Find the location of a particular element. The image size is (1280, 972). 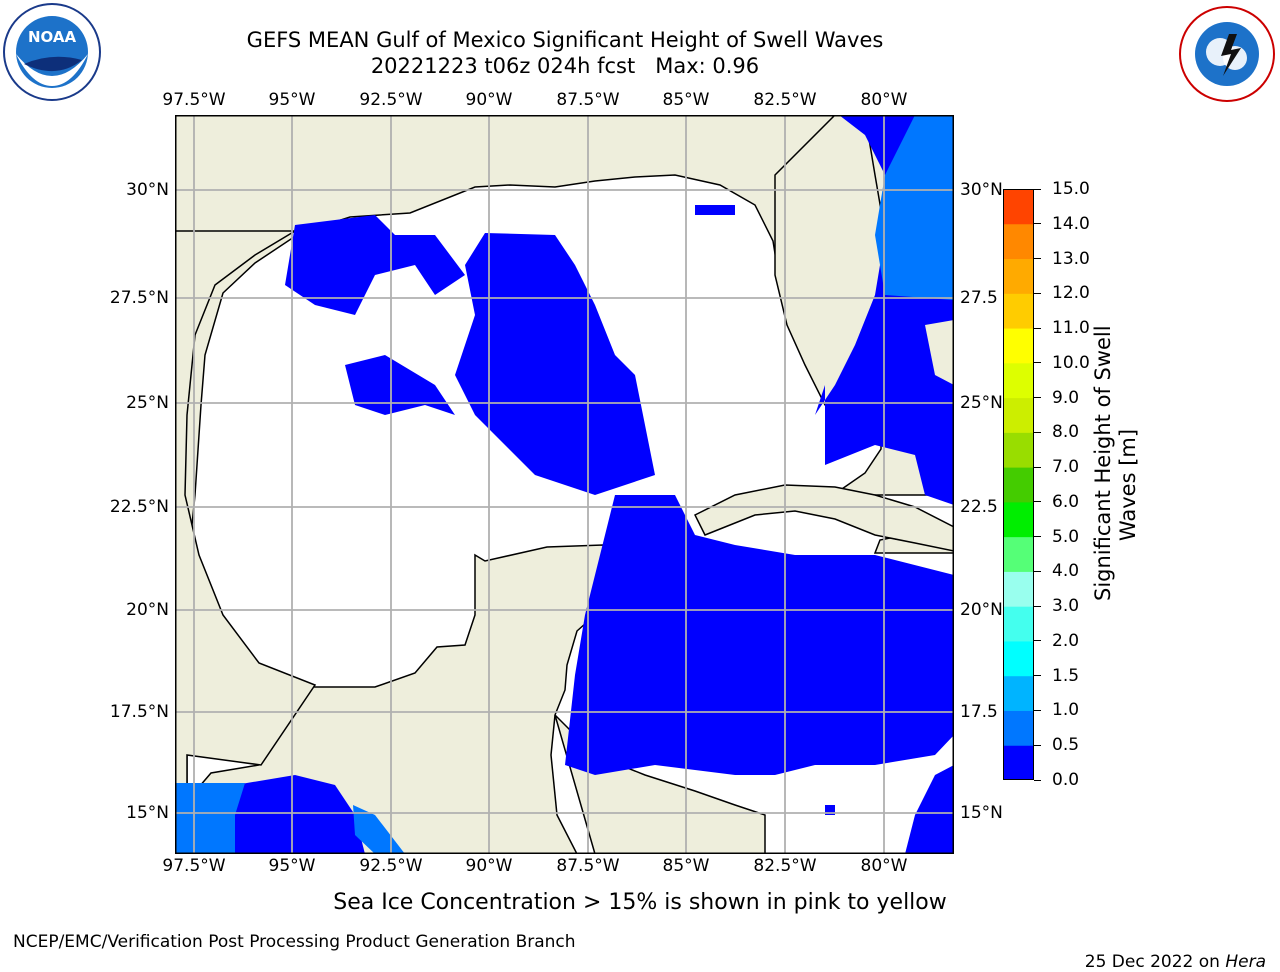

colorbar is located at coordinates (1018, 485).